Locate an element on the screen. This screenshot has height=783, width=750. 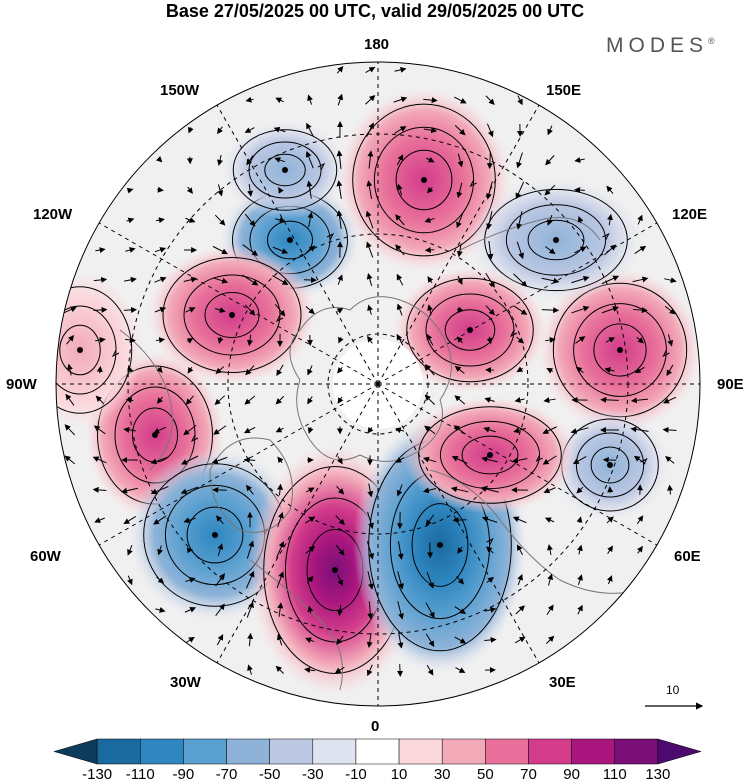
colorbar-tick: -30 is located at coordinates (313, 774).